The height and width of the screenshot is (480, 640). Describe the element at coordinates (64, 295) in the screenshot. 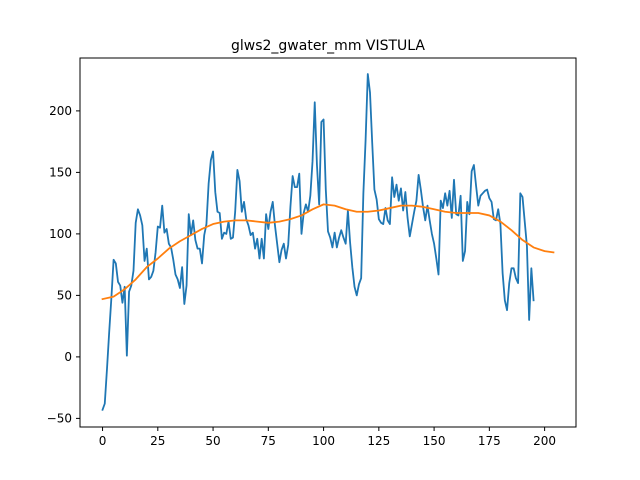

I see `y-tick-label: 50` at that location.